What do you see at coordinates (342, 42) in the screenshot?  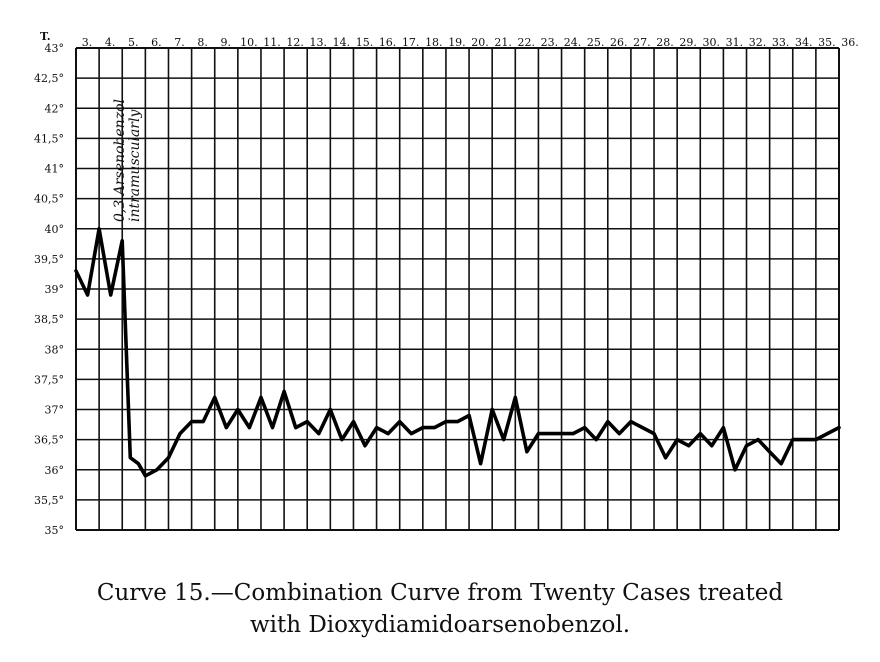 I see `x-tick-label: 14.` at bounding box center [342, 42].